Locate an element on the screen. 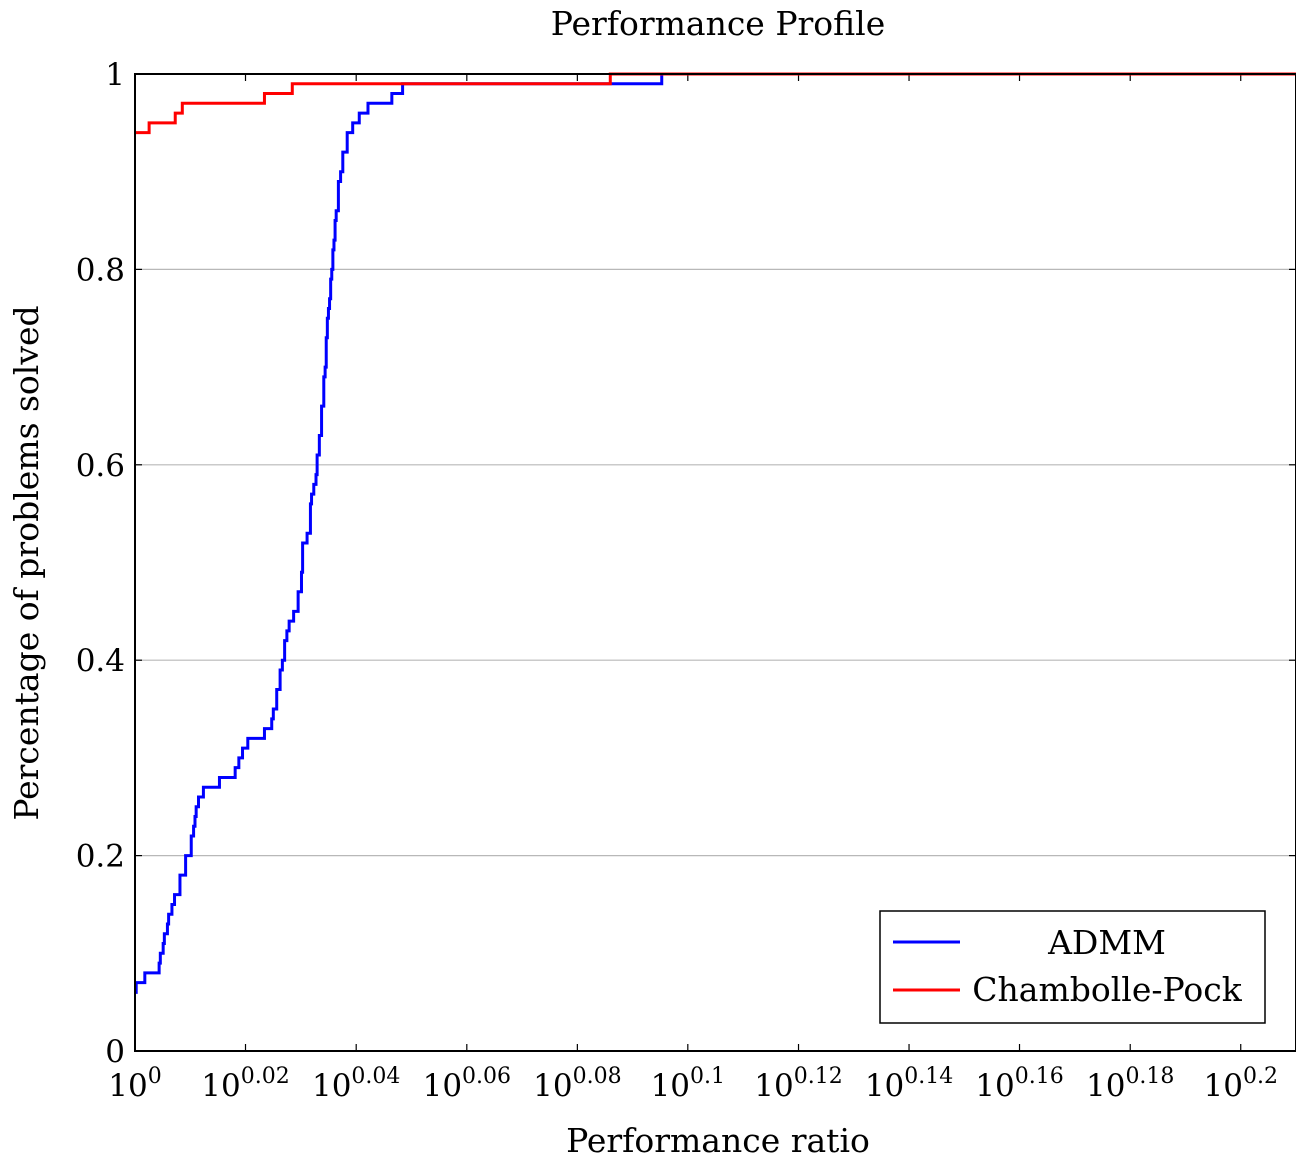 The height and width of the screenshot is (1161, 1296). y-tick-label: 0.8 is located at coordinates (100, 270).